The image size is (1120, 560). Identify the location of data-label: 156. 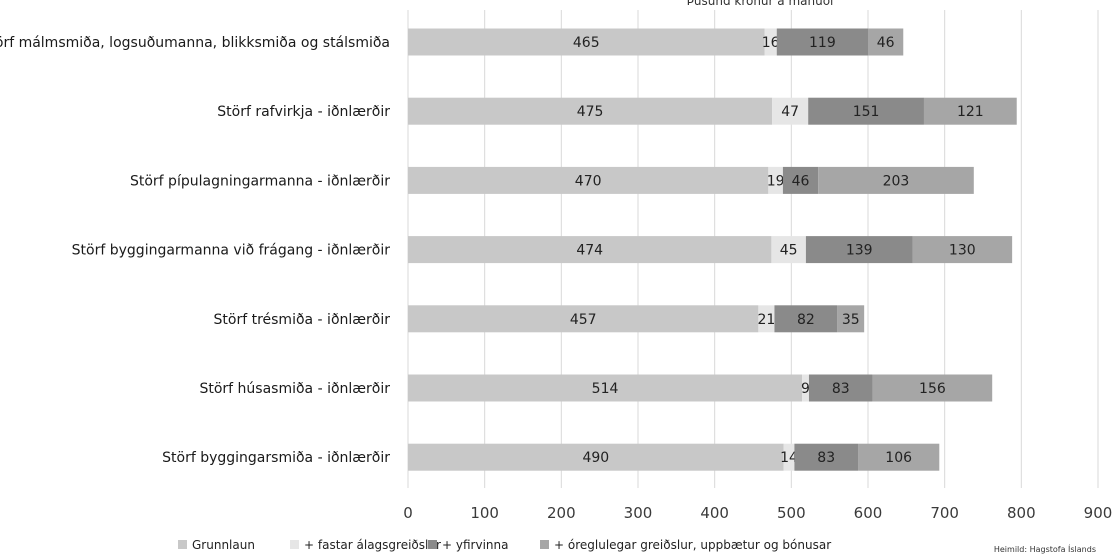
(932, 389).